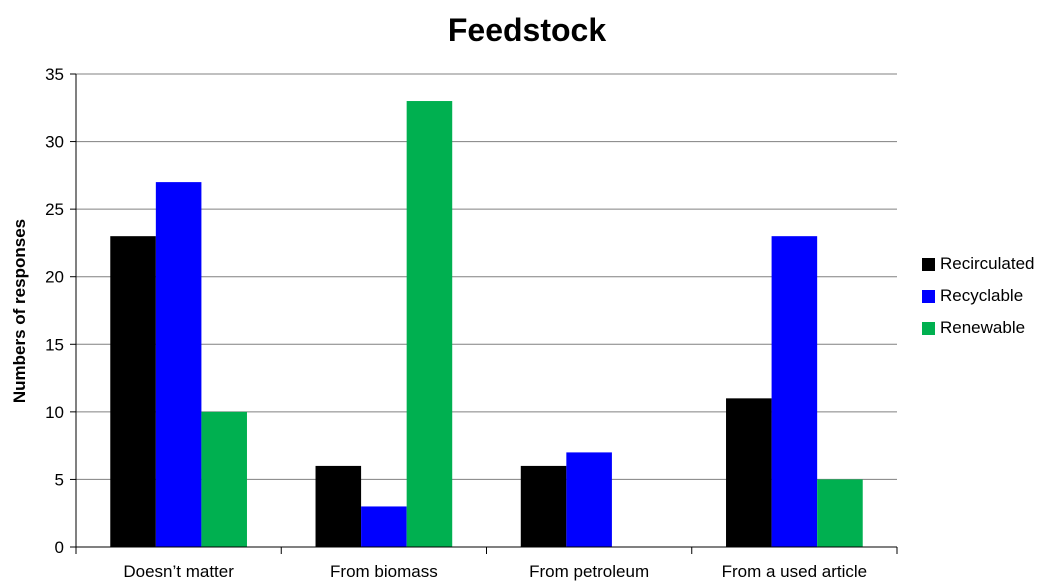 The width and height of the screenshot is (1054, 581). What do you see at coordinates (54, 344) in the screenshot?
I see `y-tick-label: 15` at bounding box center [54, 344].